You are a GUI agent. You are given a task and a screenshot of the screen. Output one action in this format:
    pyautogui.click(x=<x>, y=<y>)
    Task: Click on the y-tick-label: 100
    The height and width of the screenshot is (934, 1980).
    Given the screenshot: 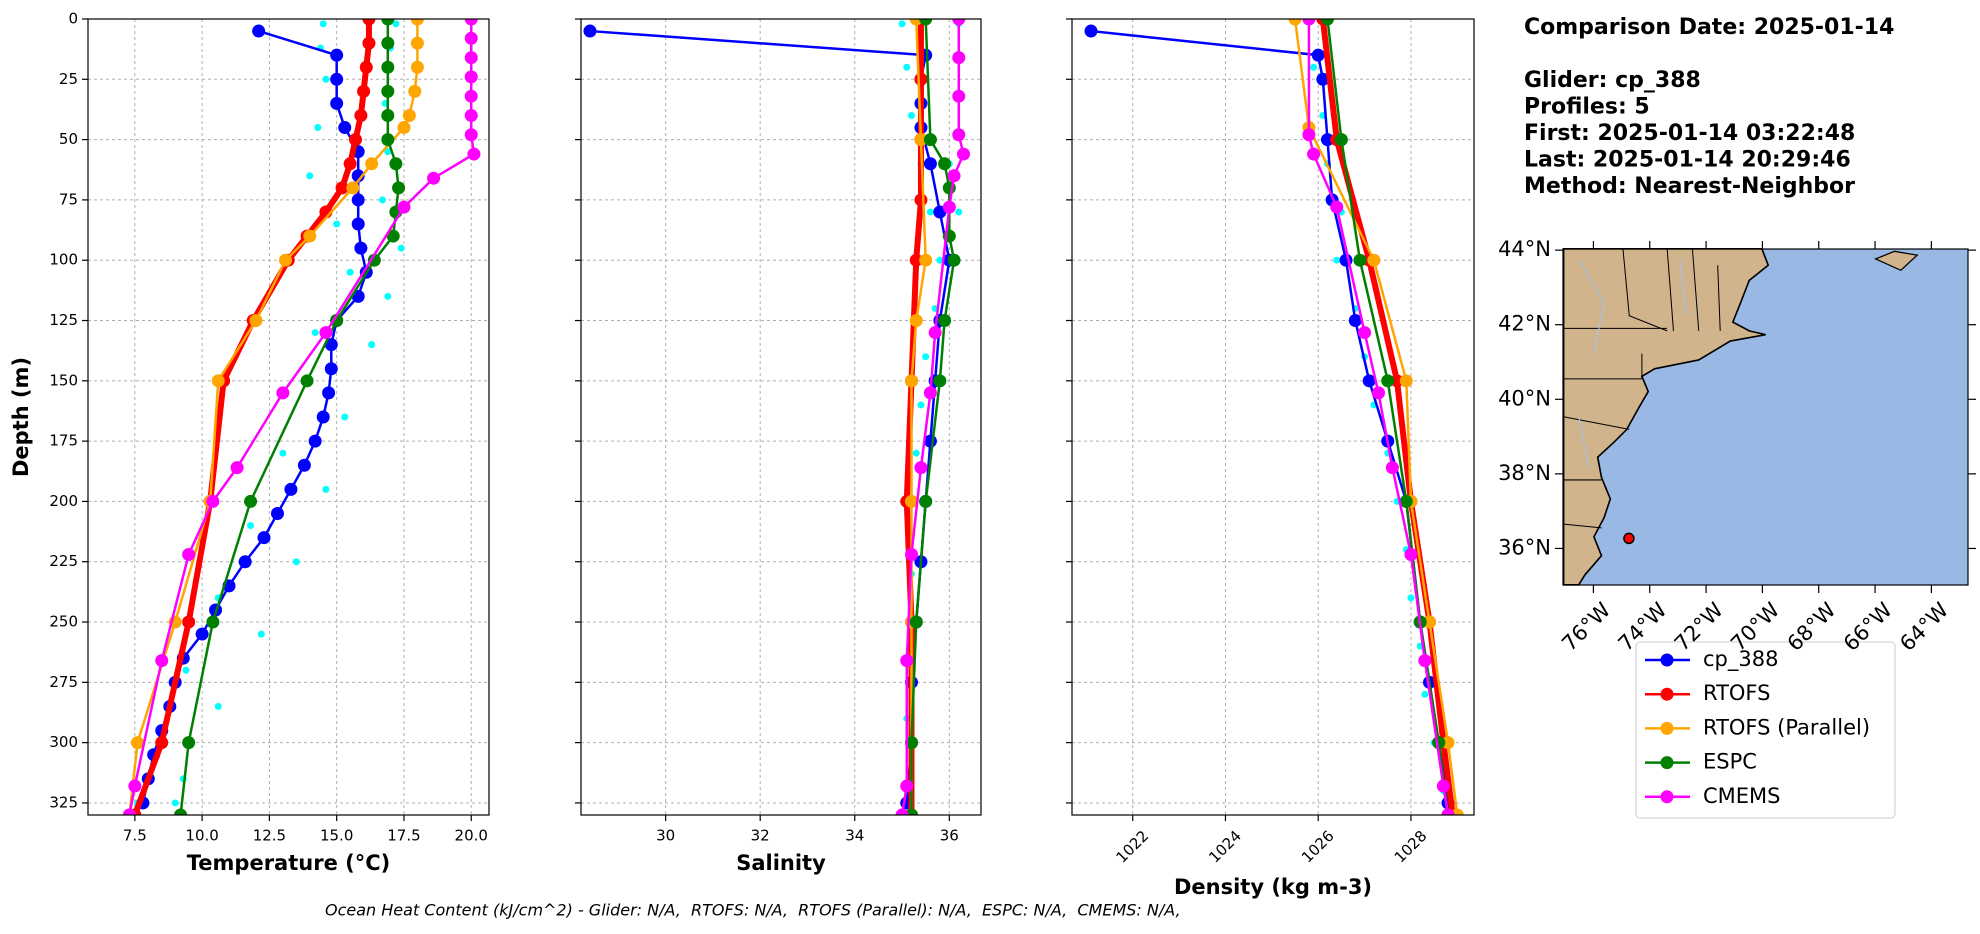 What is the action you would take?
    pyautogui.click(x=63, y=260)
    